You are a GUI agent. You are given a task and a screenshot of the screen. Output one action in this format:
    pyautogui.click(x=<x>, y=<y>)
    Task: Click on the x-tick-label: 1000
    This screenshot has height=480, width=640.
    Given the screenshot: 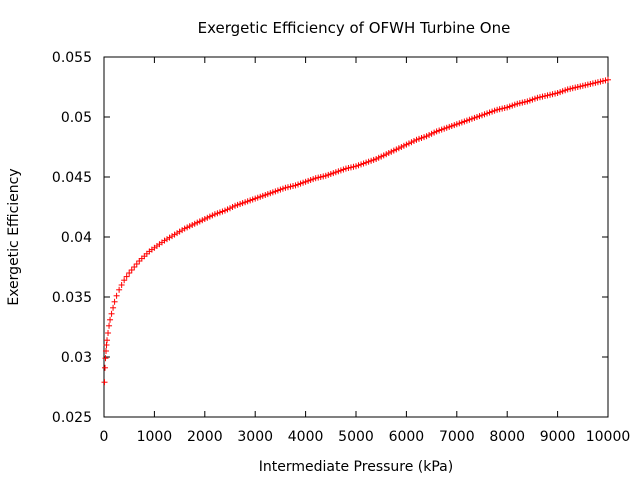 What is the action you would take?
    pyautogui.click(x=155, y=437)
    